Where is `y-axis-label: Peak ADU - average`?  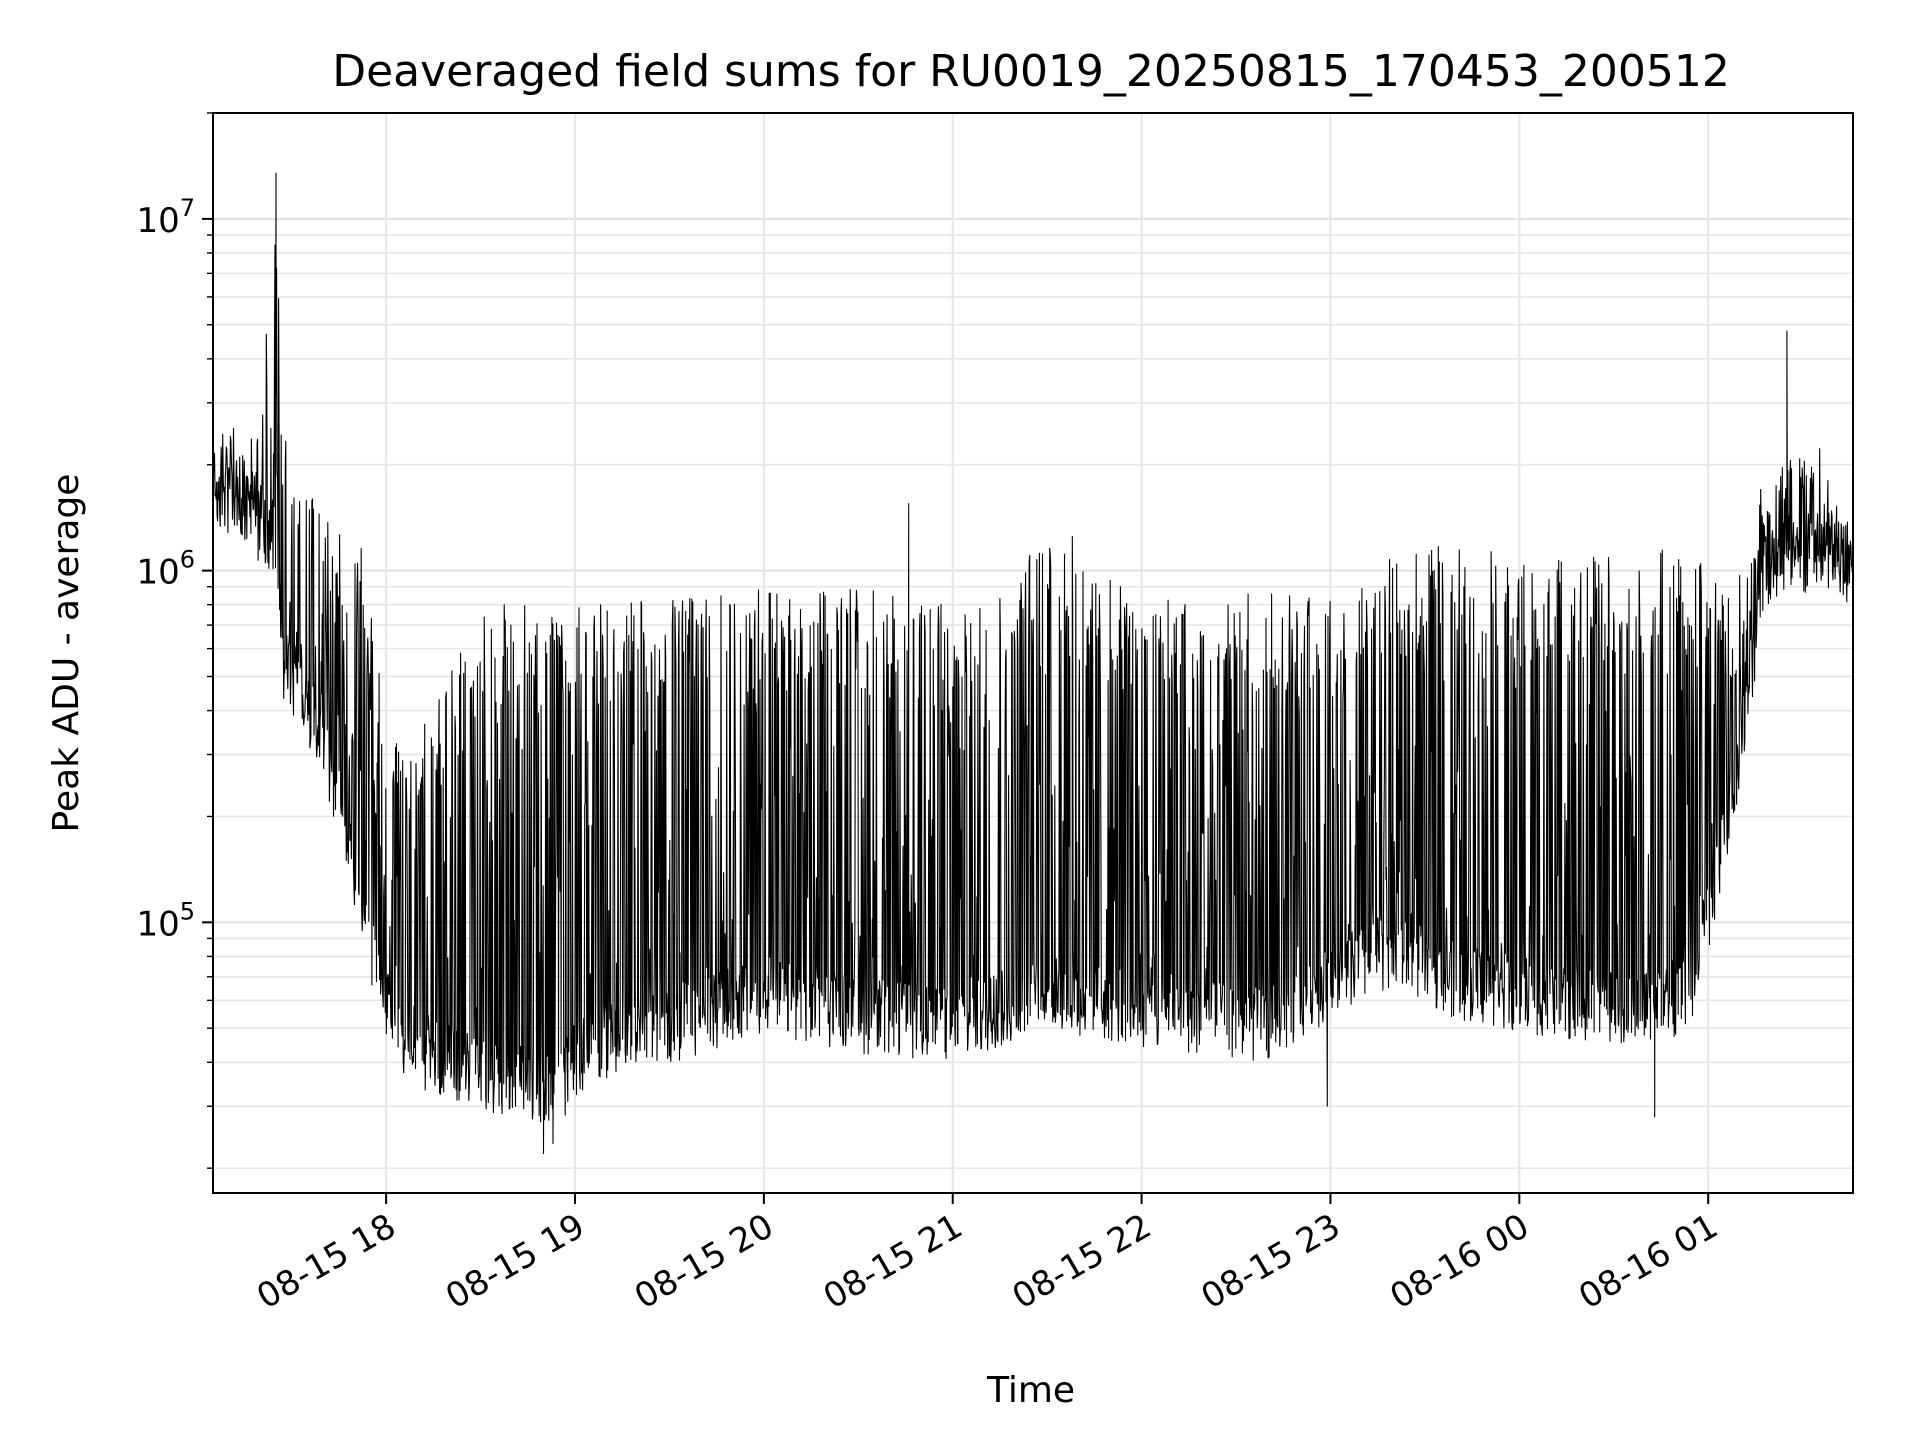 y-axis-label: Peak ADU - average is located at coordinates (66, 653).